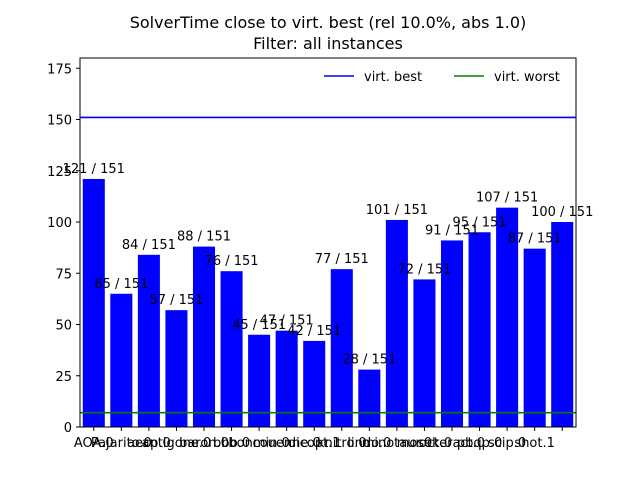 This screenshot has width=640, height=484. I want to click on y-tick-label: 25, so click(63, 377).